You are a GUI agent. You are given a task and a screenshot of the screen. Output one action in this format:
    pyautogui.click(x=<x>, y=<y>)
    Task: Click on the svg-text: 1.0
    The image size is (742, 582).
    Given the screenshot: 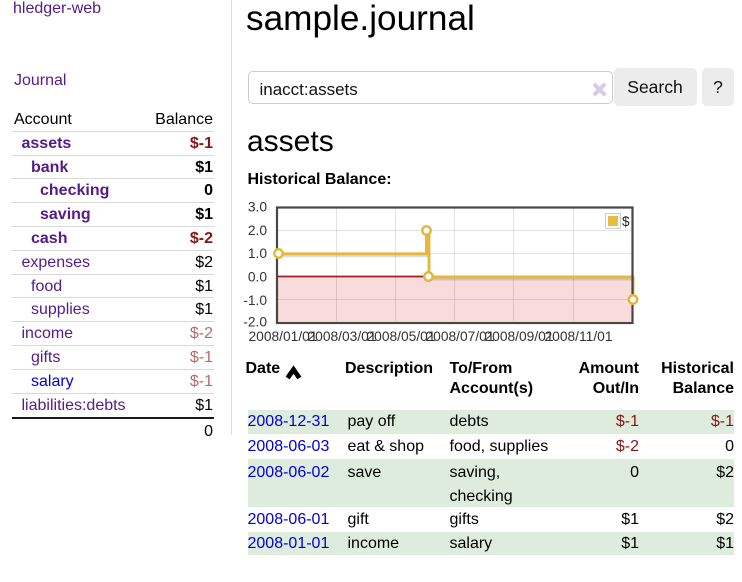 What is the action you would take?
    pyautogui.click(x=258, y=253)
    